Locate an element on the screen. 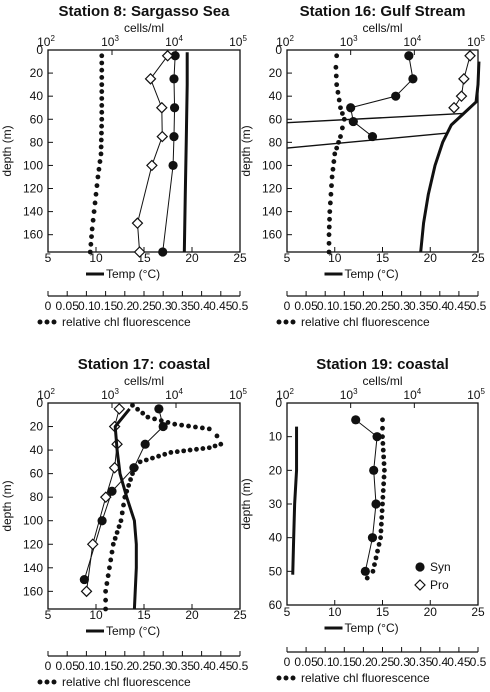  legend-pro-marker is located at coordinates (420, 585).